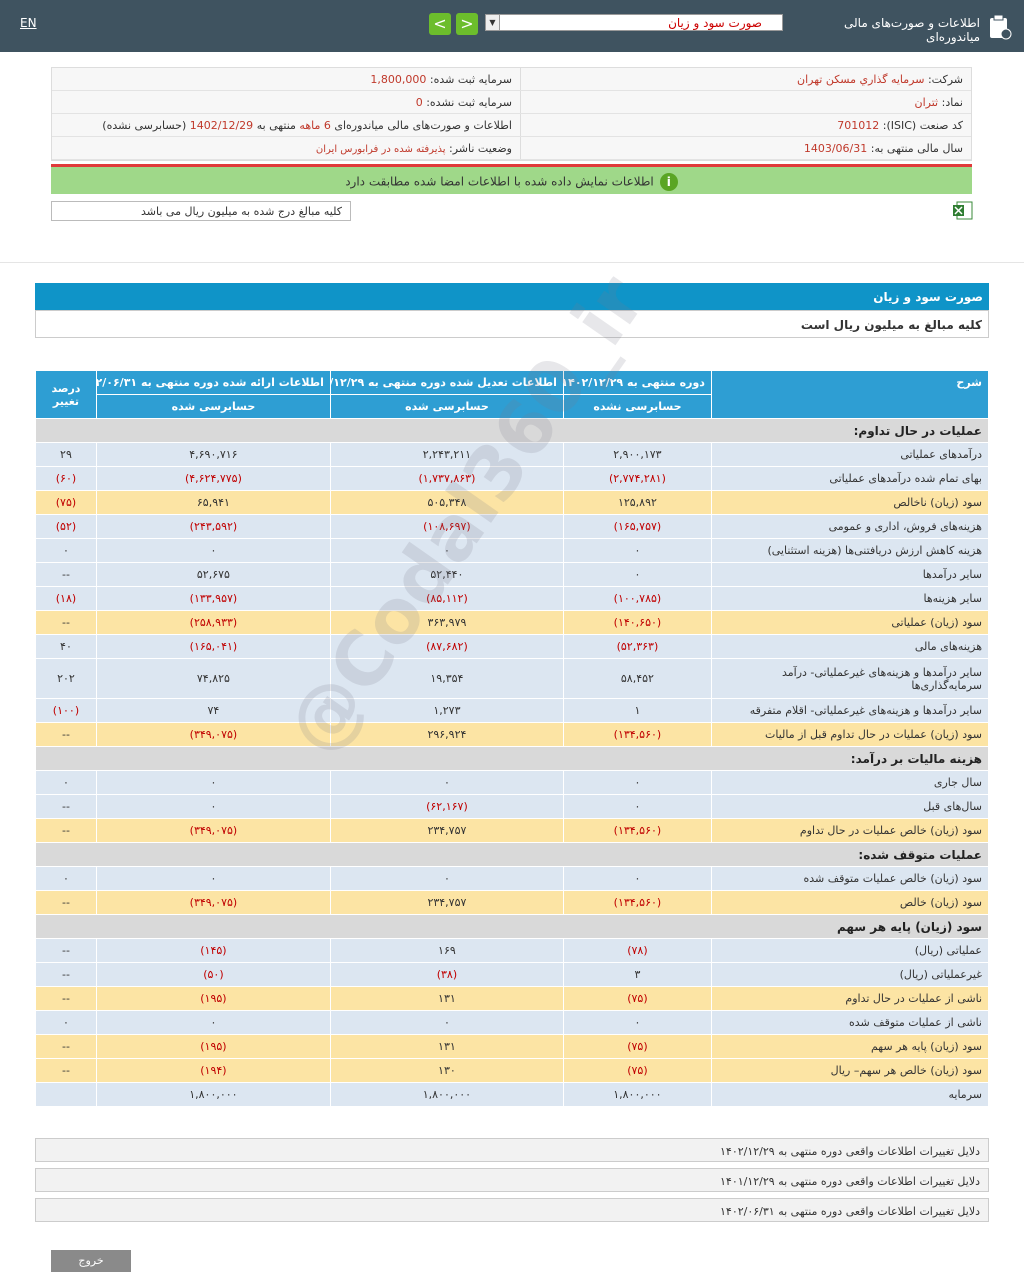  Describe the element at coordinates (276, 125) in the screenshot. I see `label: منتهی به` at that location.